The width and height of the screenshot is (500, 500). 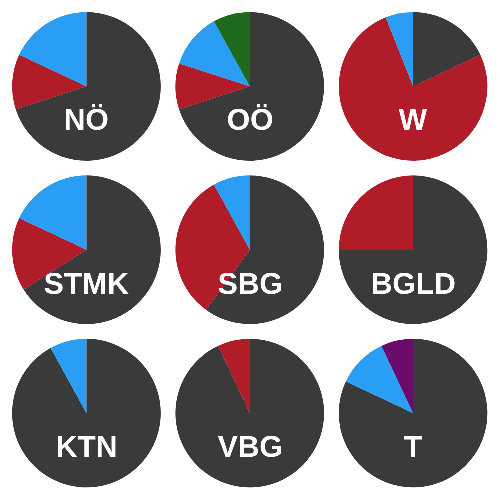 What do you see at coordinates (413, 284) in the screenshot?
I see `text: BGLD` at bounding box center [413, 284].